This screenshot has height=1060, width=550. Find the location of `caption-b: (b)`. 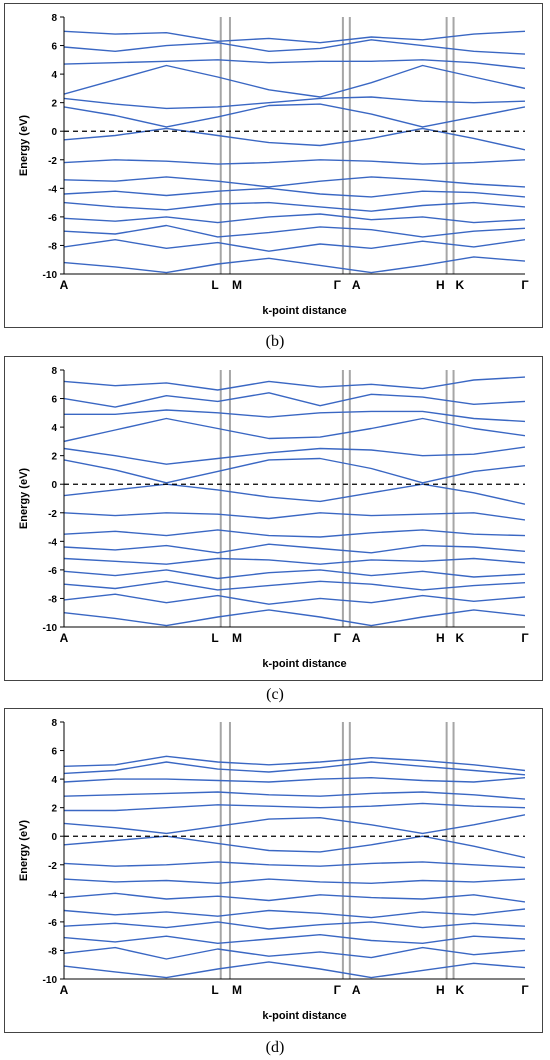

caption-b: (b) is located at coordinates (275, 341).